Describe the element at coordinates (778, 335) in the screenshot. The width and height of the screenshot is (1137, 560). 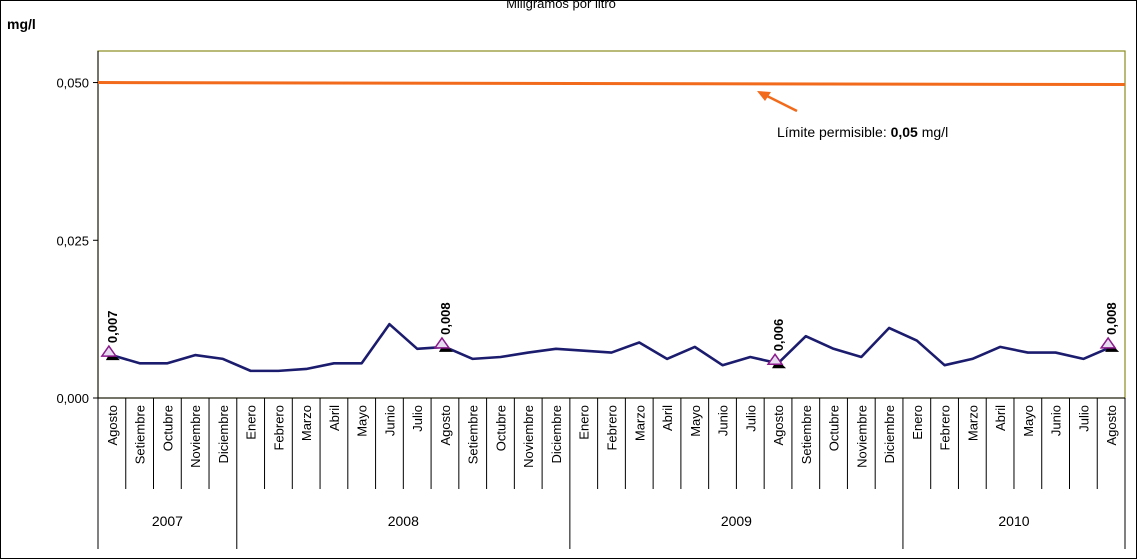
I see `data-label: 0,006` at that location.